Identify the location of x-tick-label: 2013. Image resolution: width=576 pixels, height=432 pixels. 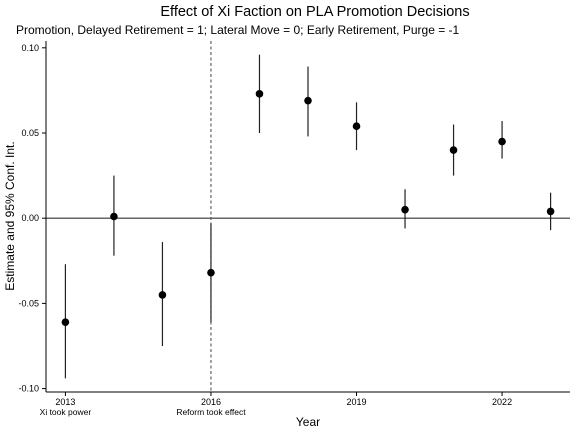
(65, 402).